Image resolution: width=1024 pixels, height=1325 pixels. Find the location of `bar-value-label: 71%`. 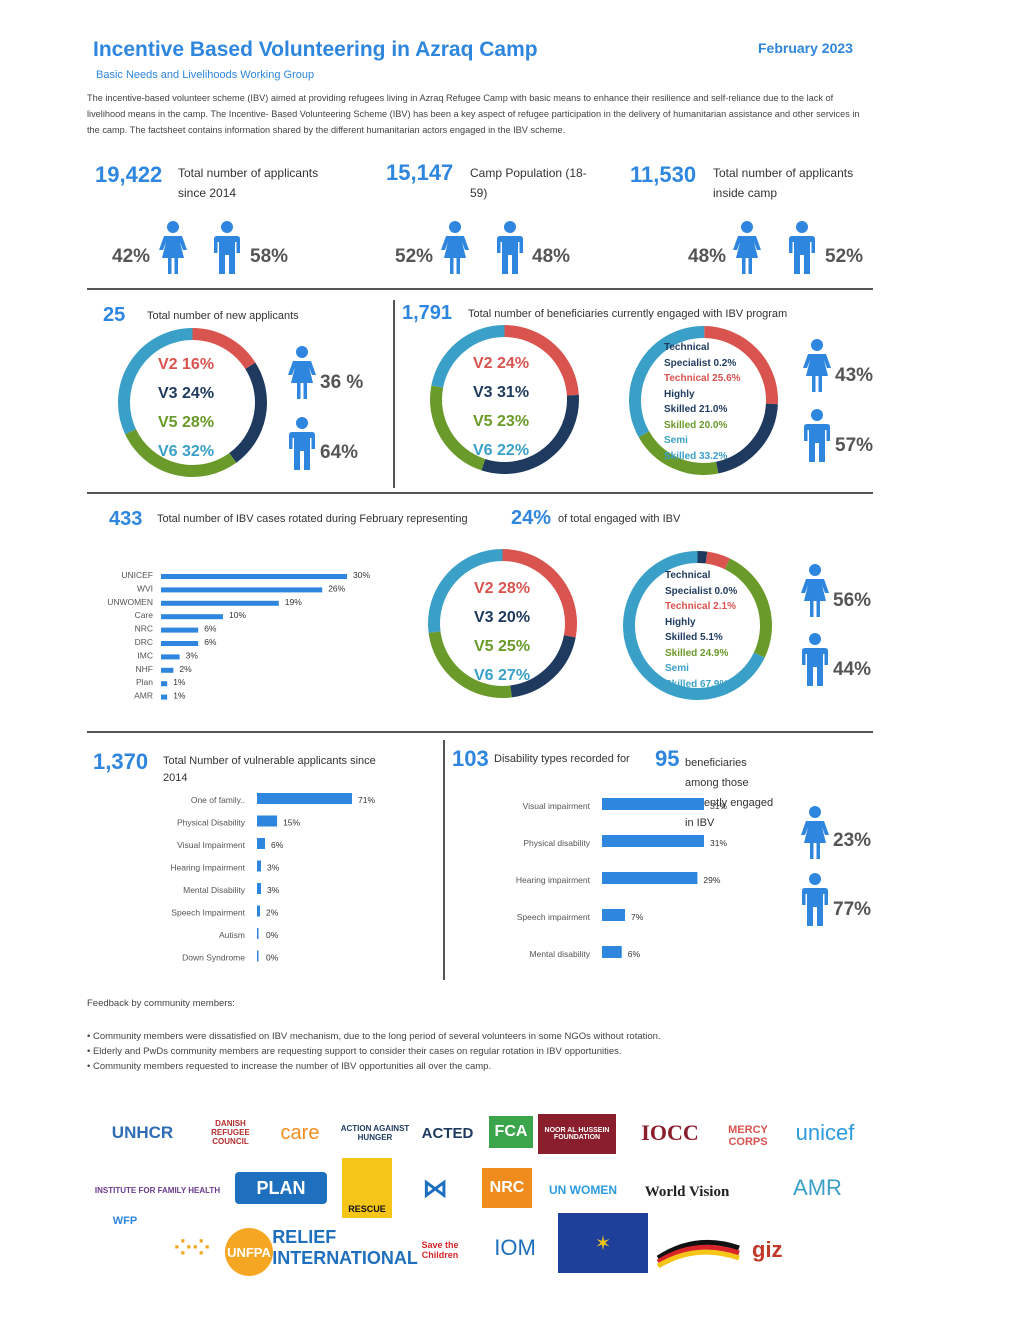

bar-value-label: 71% is located at coordinates (366, 800).